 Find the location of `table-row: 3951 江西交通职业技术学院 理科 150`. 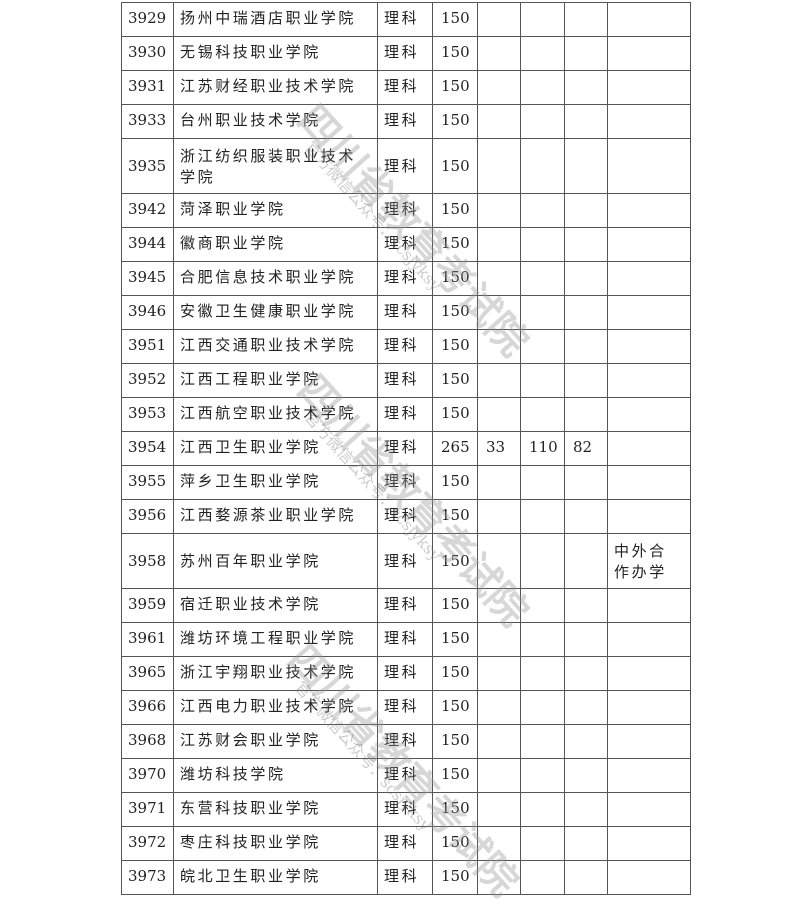

table-row: 3951 江西交通职业技术学院 理科 150 is located at coordinates (406, 346).